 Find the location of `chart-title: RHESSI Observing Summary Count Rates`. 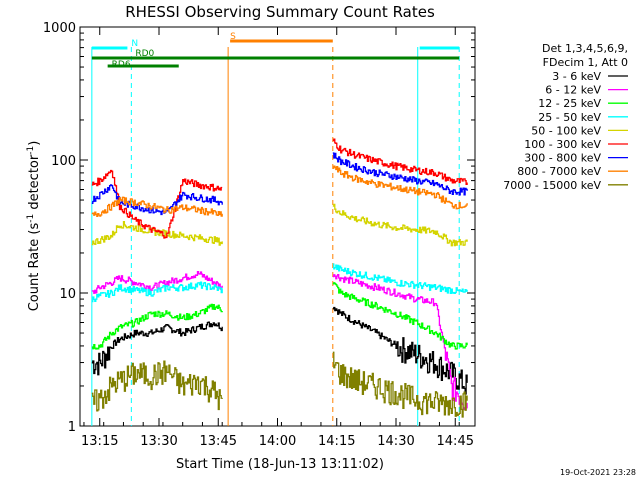

chart-title: RHESSI Observing Summary Count Rates is located at coordinates (280, 12).